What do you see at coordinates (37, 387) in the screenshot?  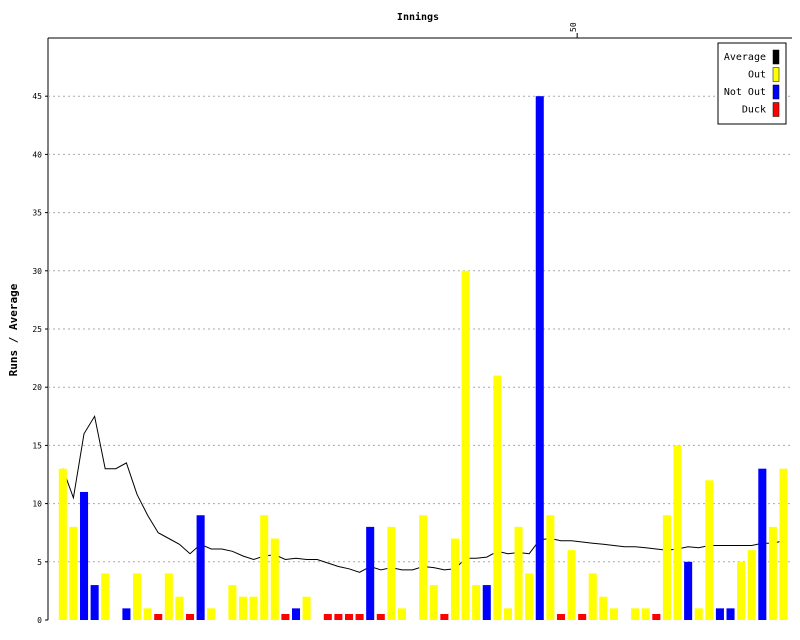 I see `y-tick-label: 20` at bounding box center [37, 387].